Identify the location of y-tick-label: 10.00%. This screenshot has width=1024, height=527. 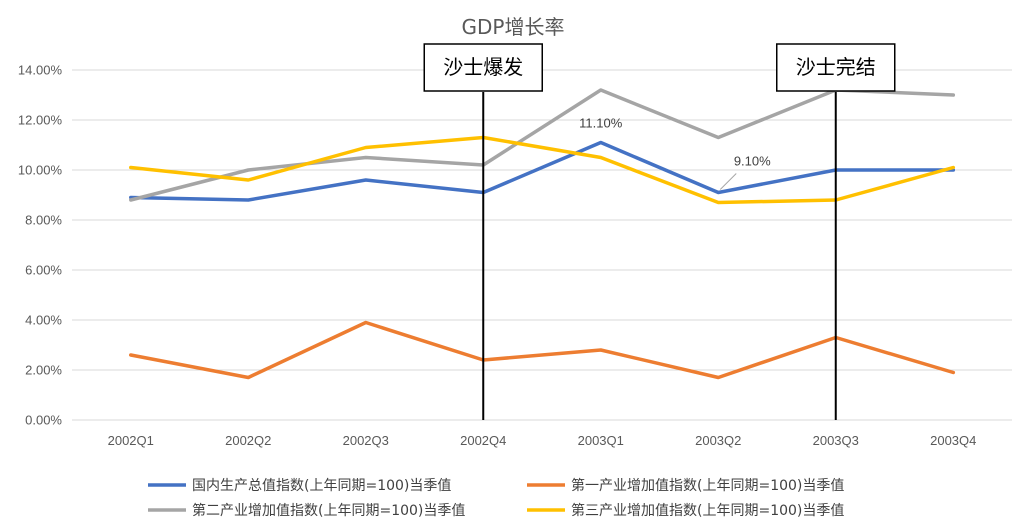
(40, 170).